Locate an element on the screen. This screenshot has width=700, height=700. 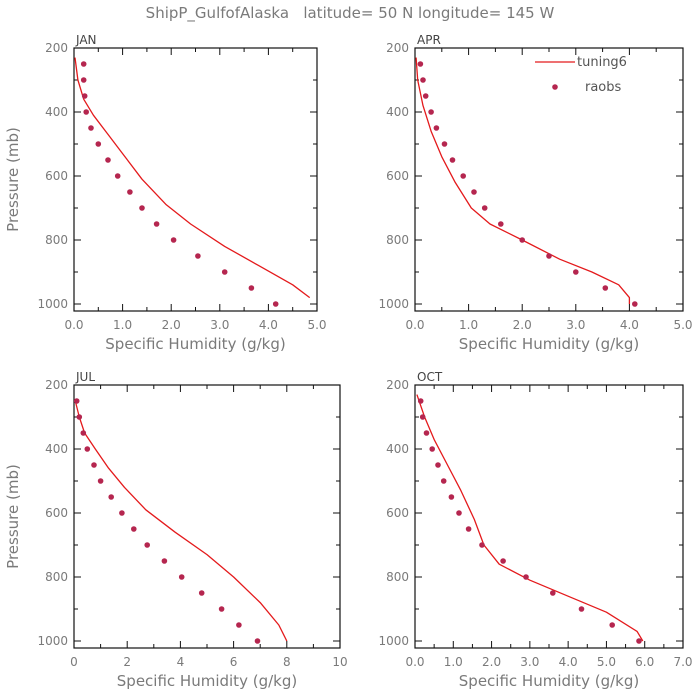
x-tick-label: 2 is located at coordinates (127, 662).